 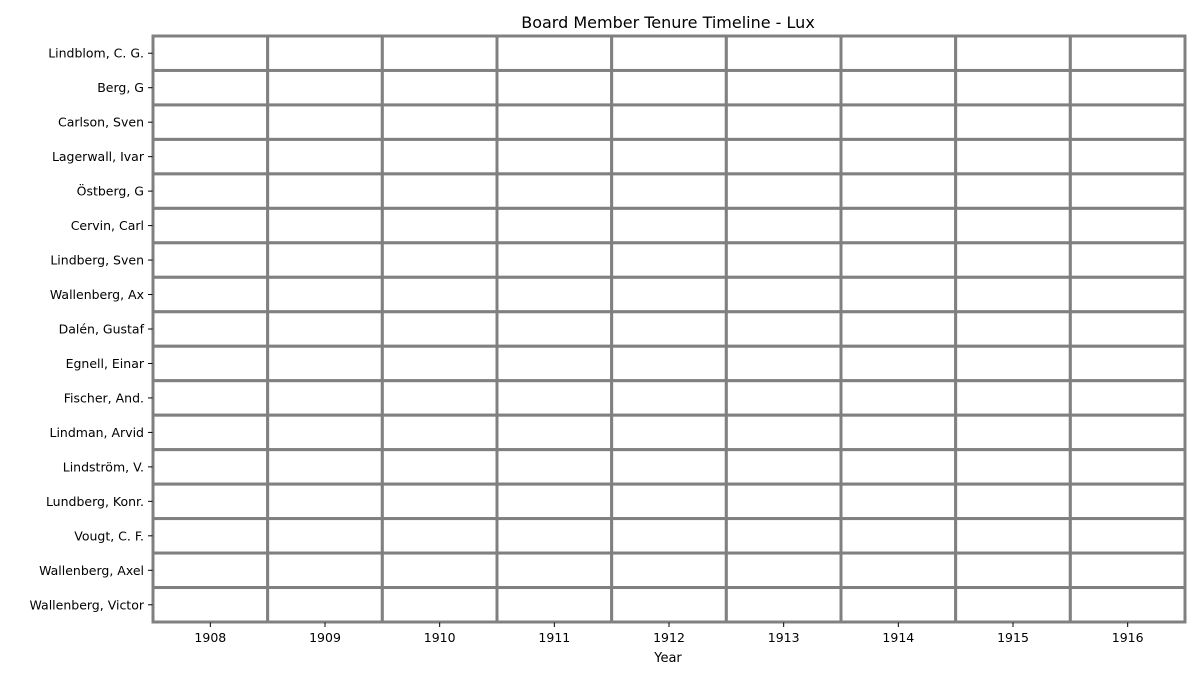 I want to click on y-tick-label: Lagerwall, Ivar, so click(x=98, y=156).